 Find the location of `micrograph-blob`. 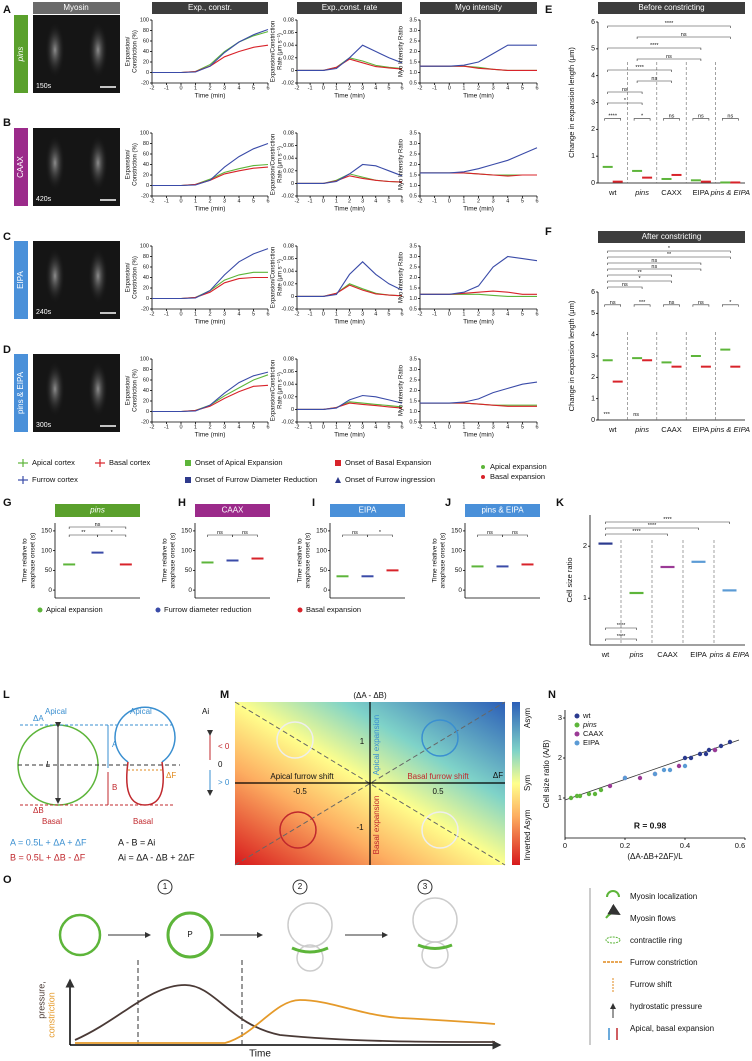

micrograph-blob is located at coordinates (98, 50).